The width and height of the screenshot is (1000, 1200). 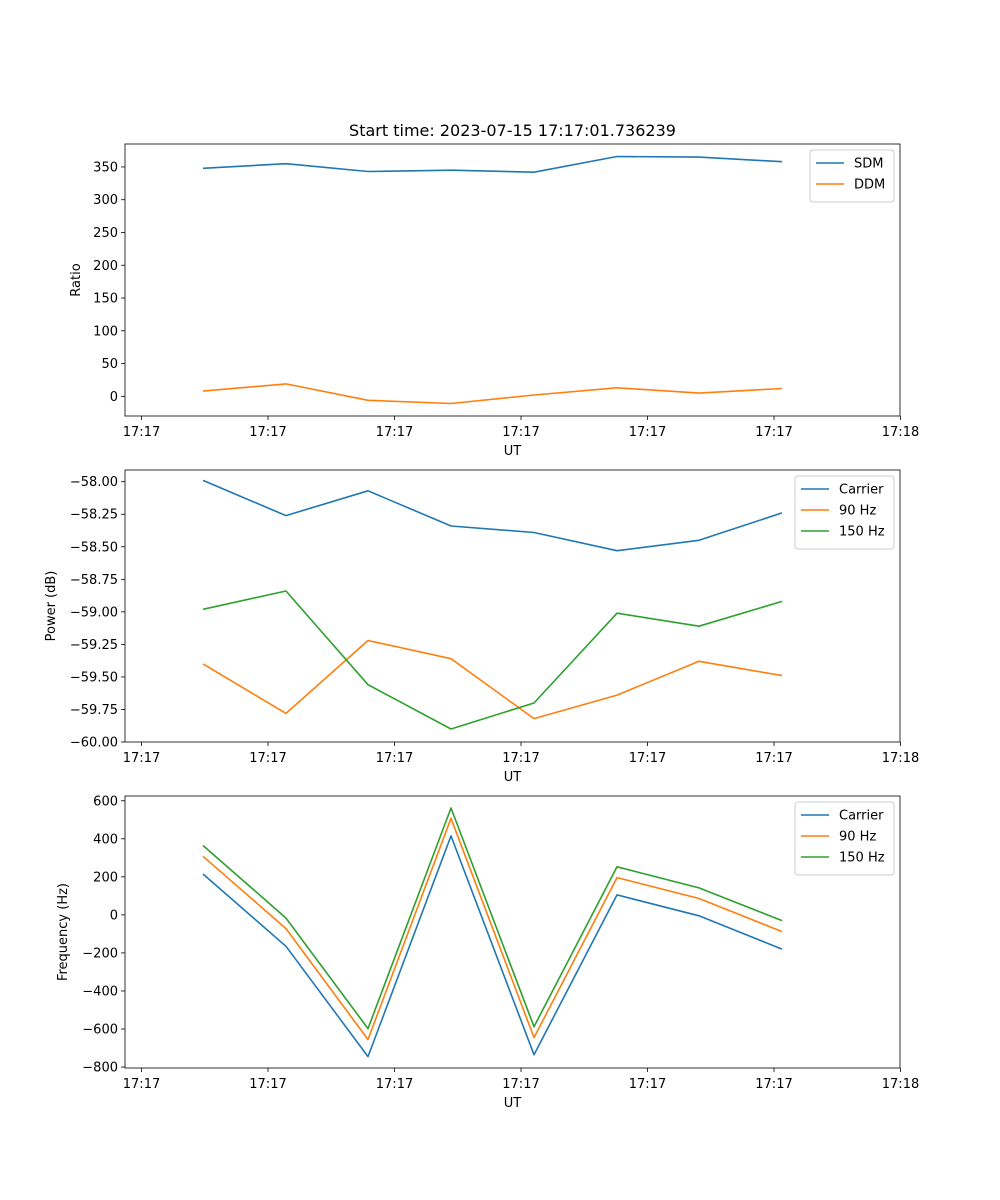 I want to click on y-tick-label: −400, so click(x=100, y=991).